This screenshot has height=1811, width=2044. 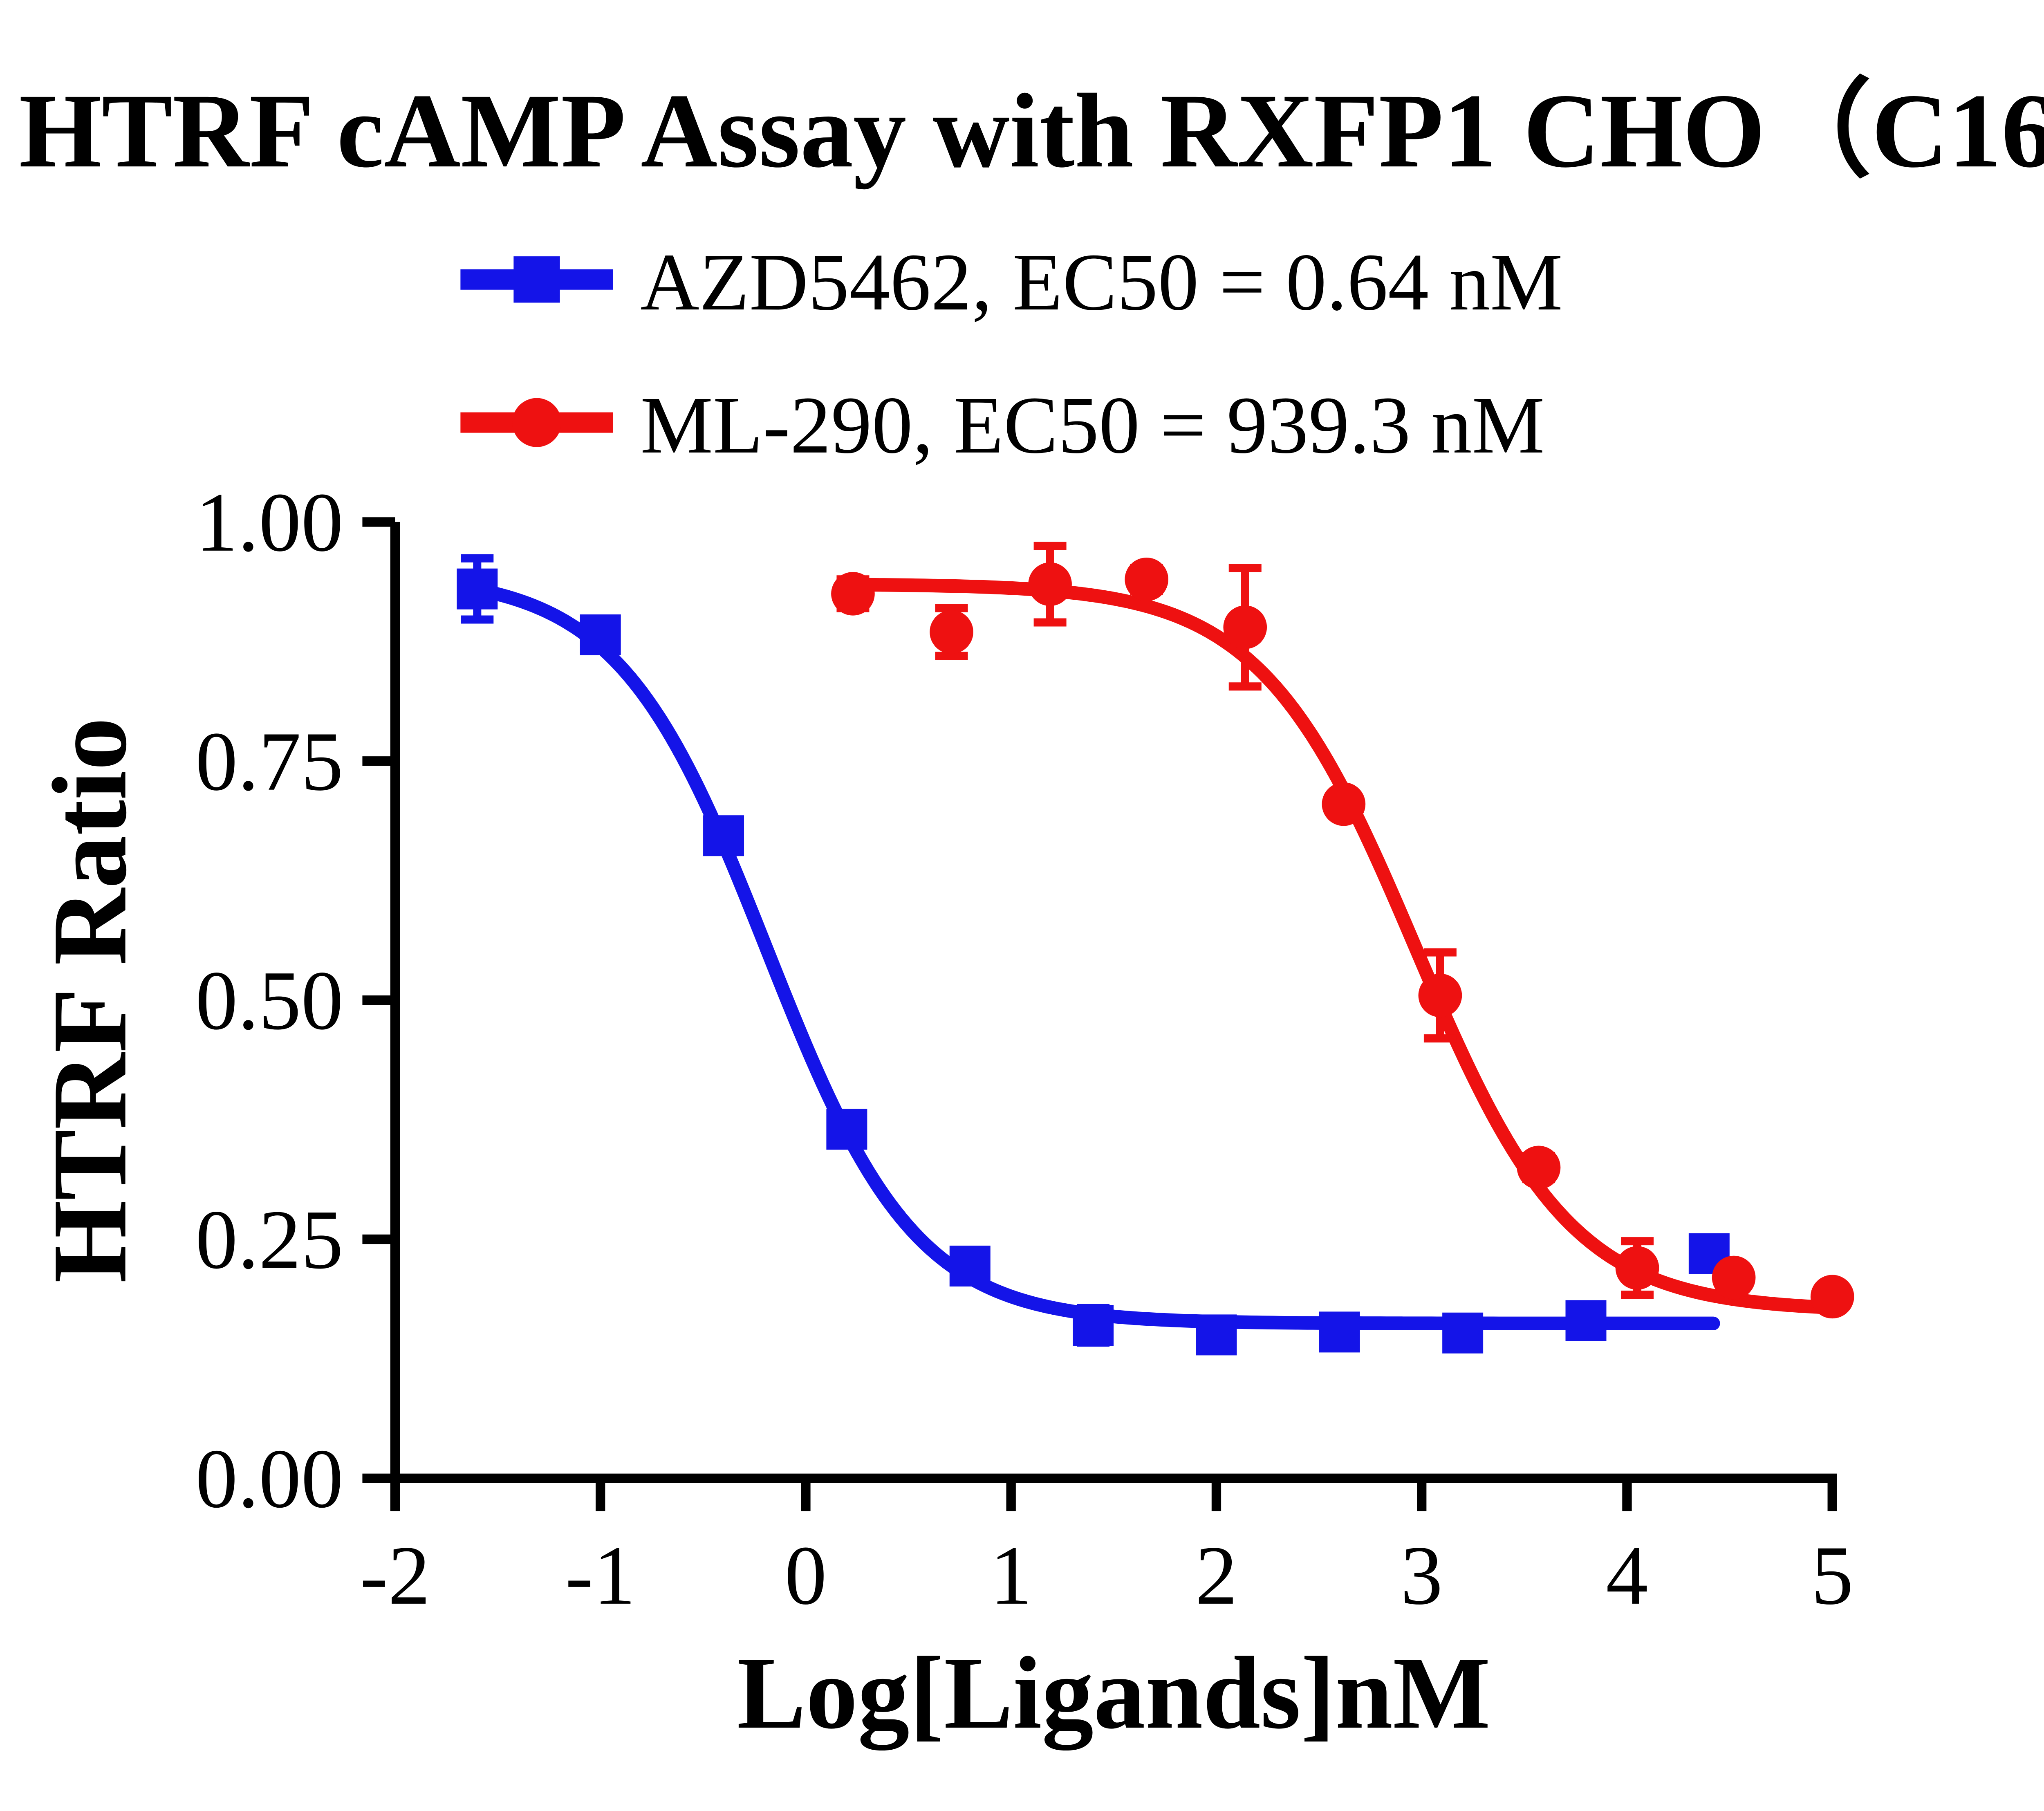 I want to click on x-tick-label: 2, so click(x=1216, y=1575).